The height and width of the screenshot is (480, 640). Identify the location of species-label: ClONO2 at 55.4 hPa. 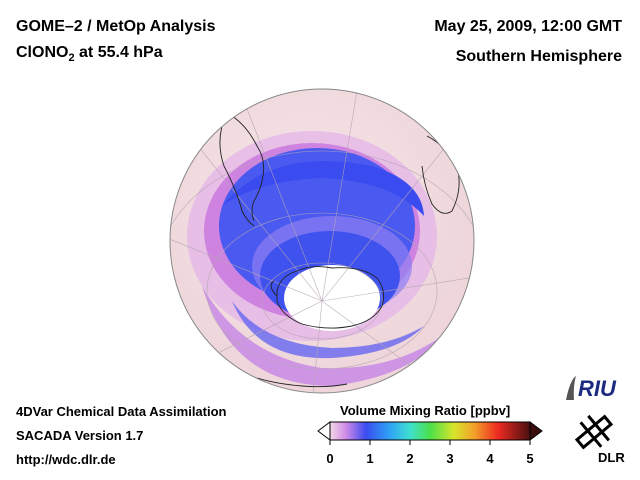
(89, 54).